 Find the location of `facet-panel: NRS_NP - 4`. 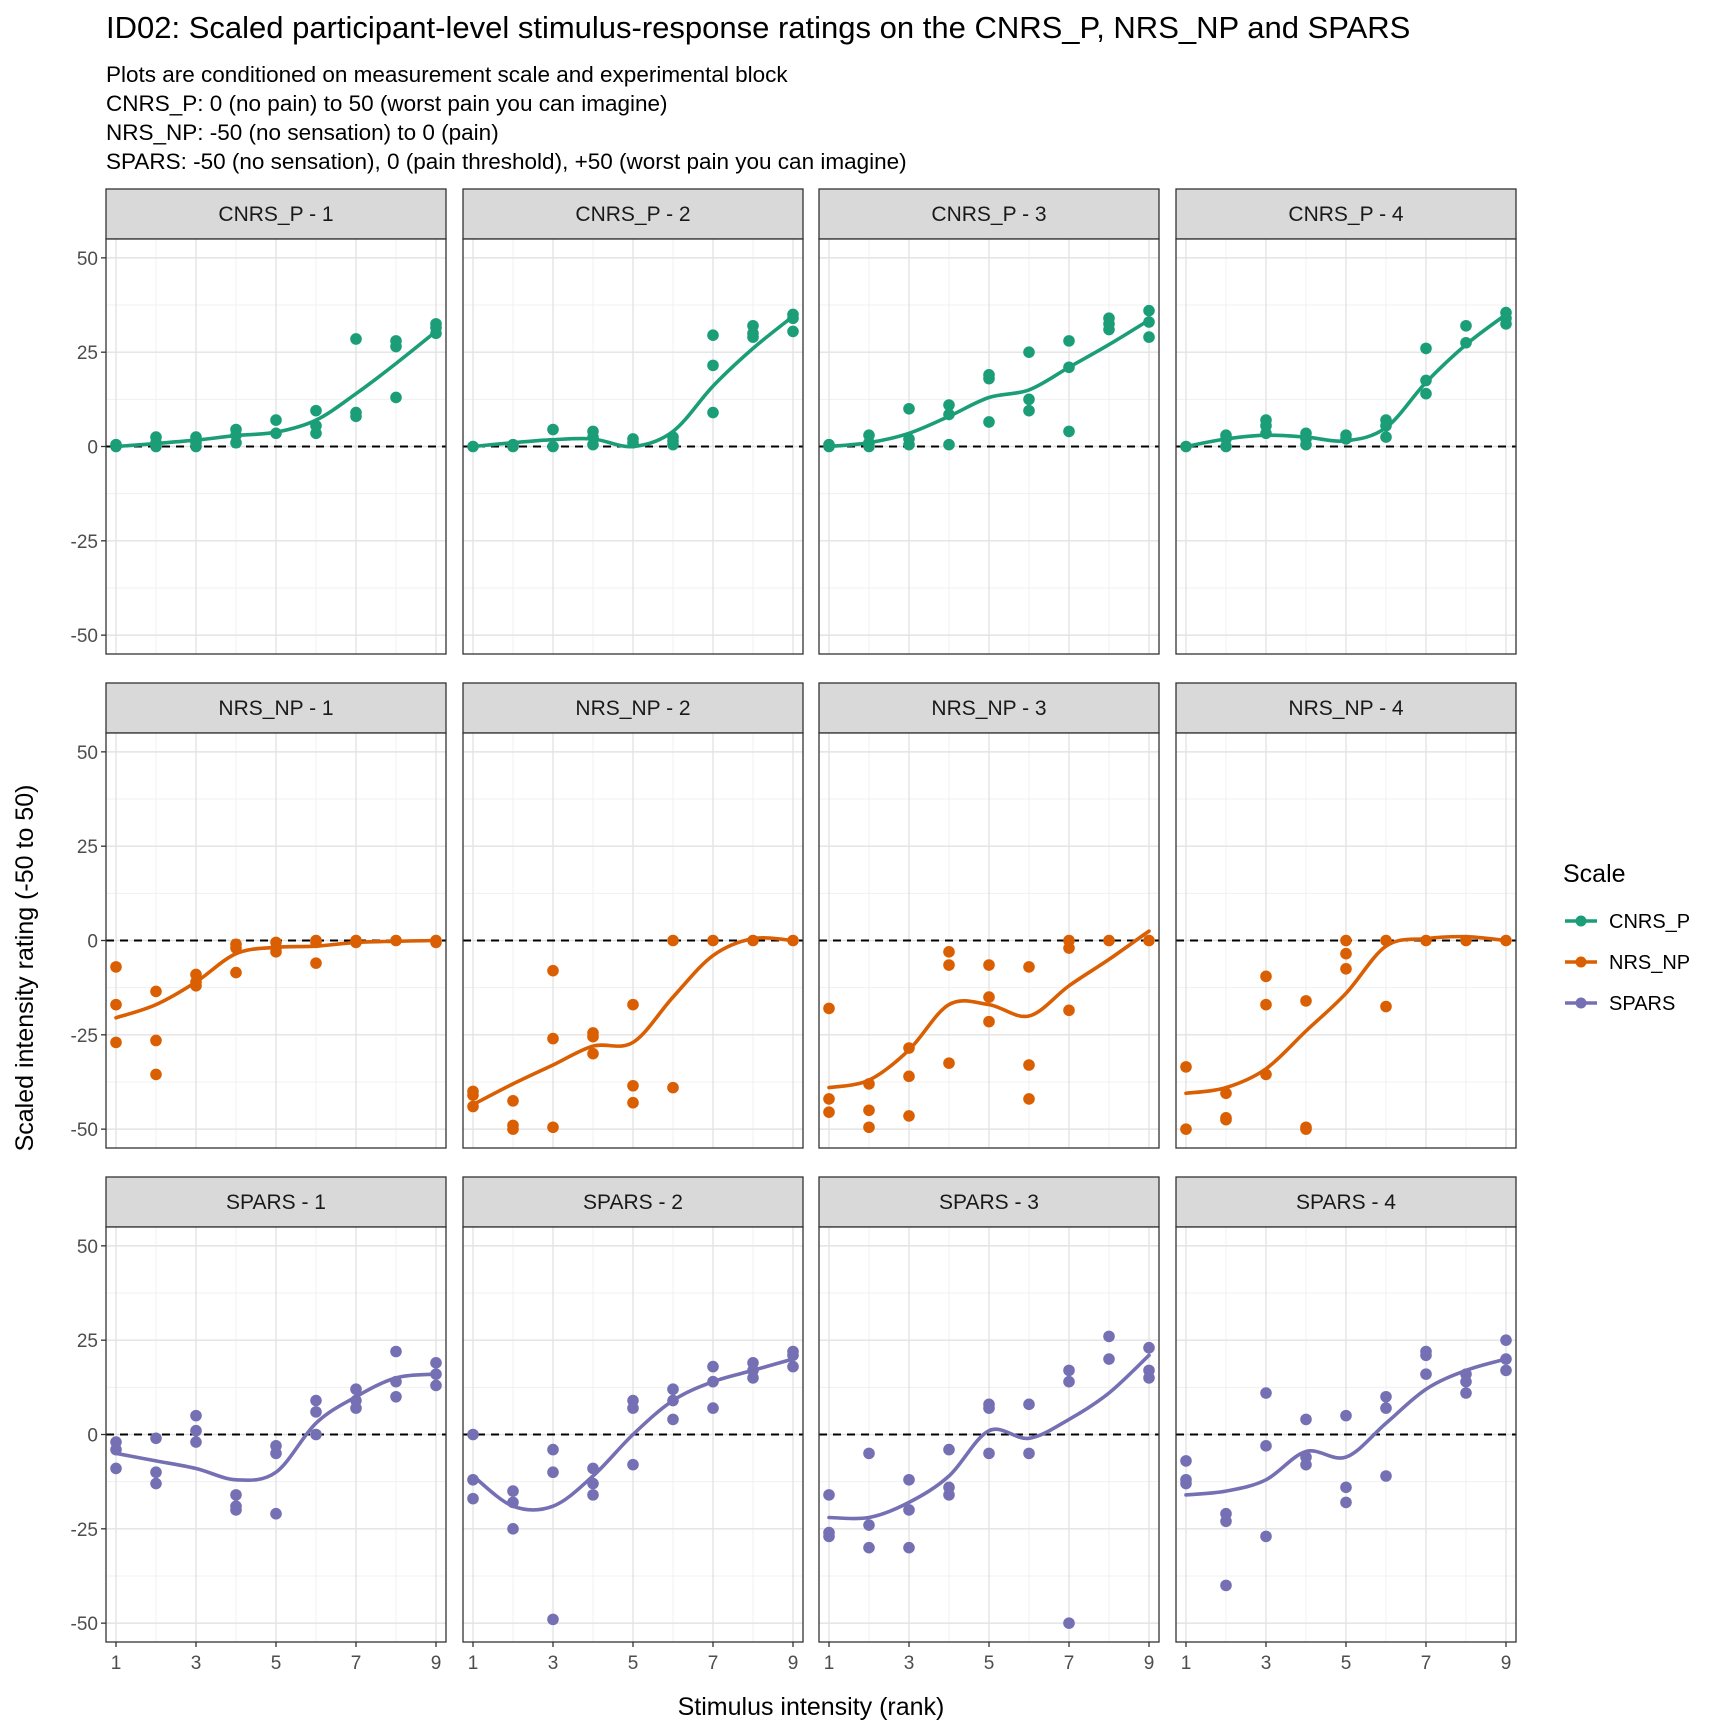

facet-panel: NRS_NP - 4 is located at coordinates (1346, 915).